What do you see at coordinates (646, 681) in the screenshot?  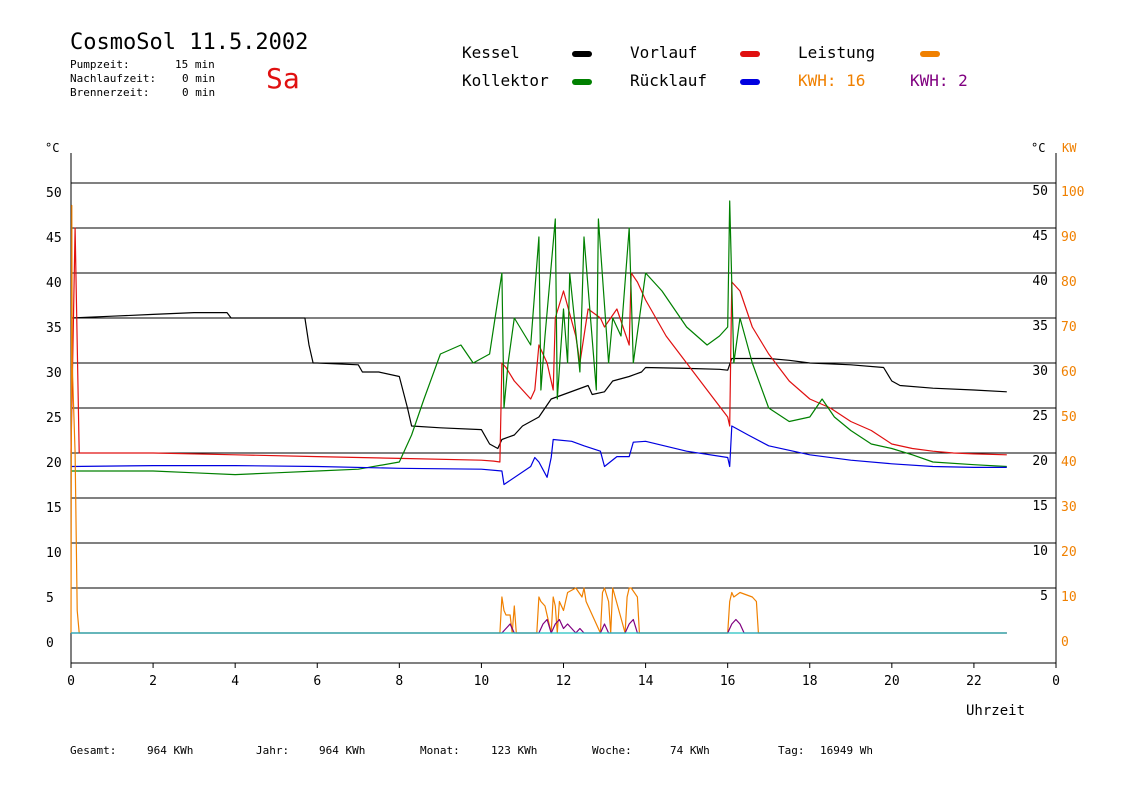 I see `x-tick-label-7: 14` at bounding box center [646, 681].